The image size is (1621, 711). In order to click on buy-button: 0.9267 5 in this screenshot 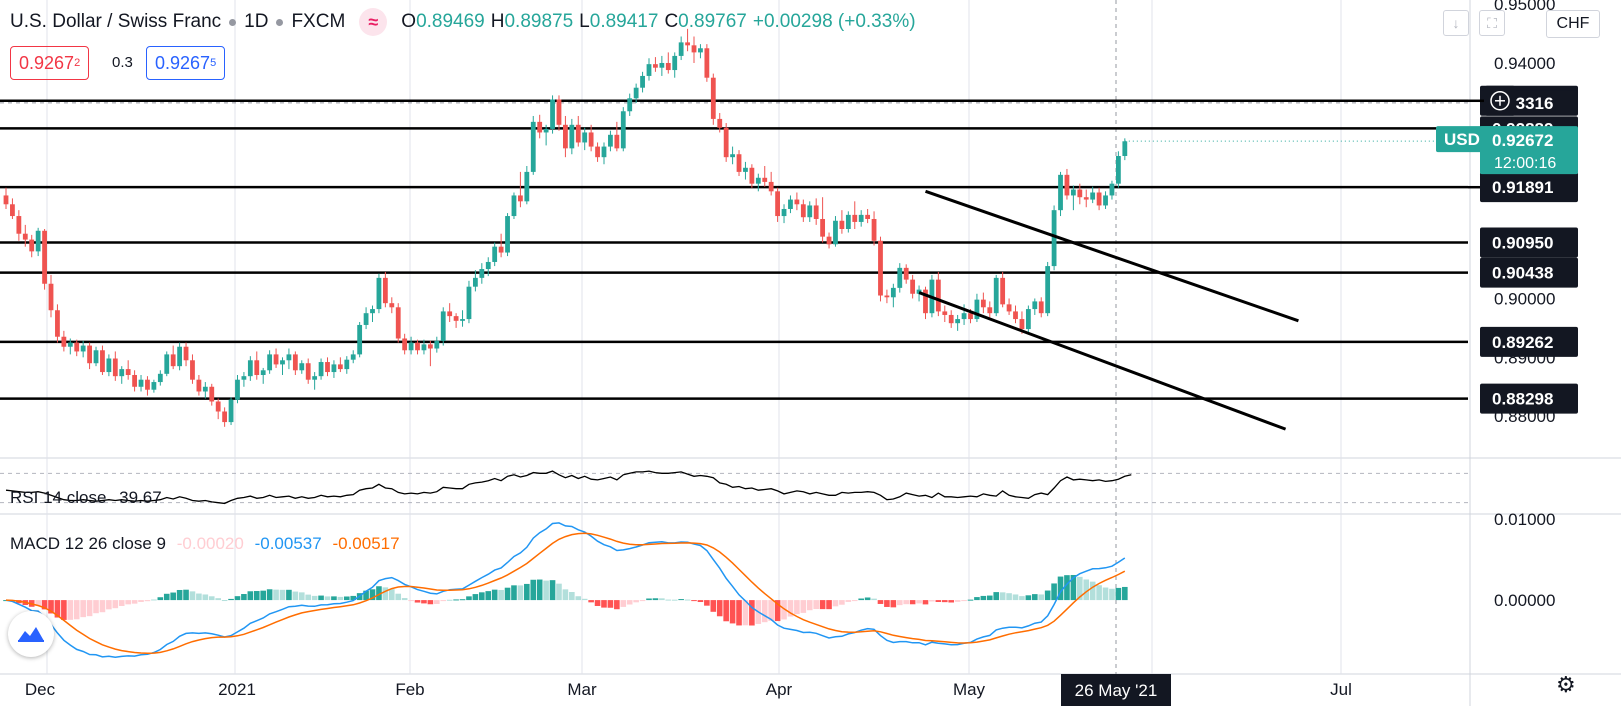, I will do `click(186, 63)`.